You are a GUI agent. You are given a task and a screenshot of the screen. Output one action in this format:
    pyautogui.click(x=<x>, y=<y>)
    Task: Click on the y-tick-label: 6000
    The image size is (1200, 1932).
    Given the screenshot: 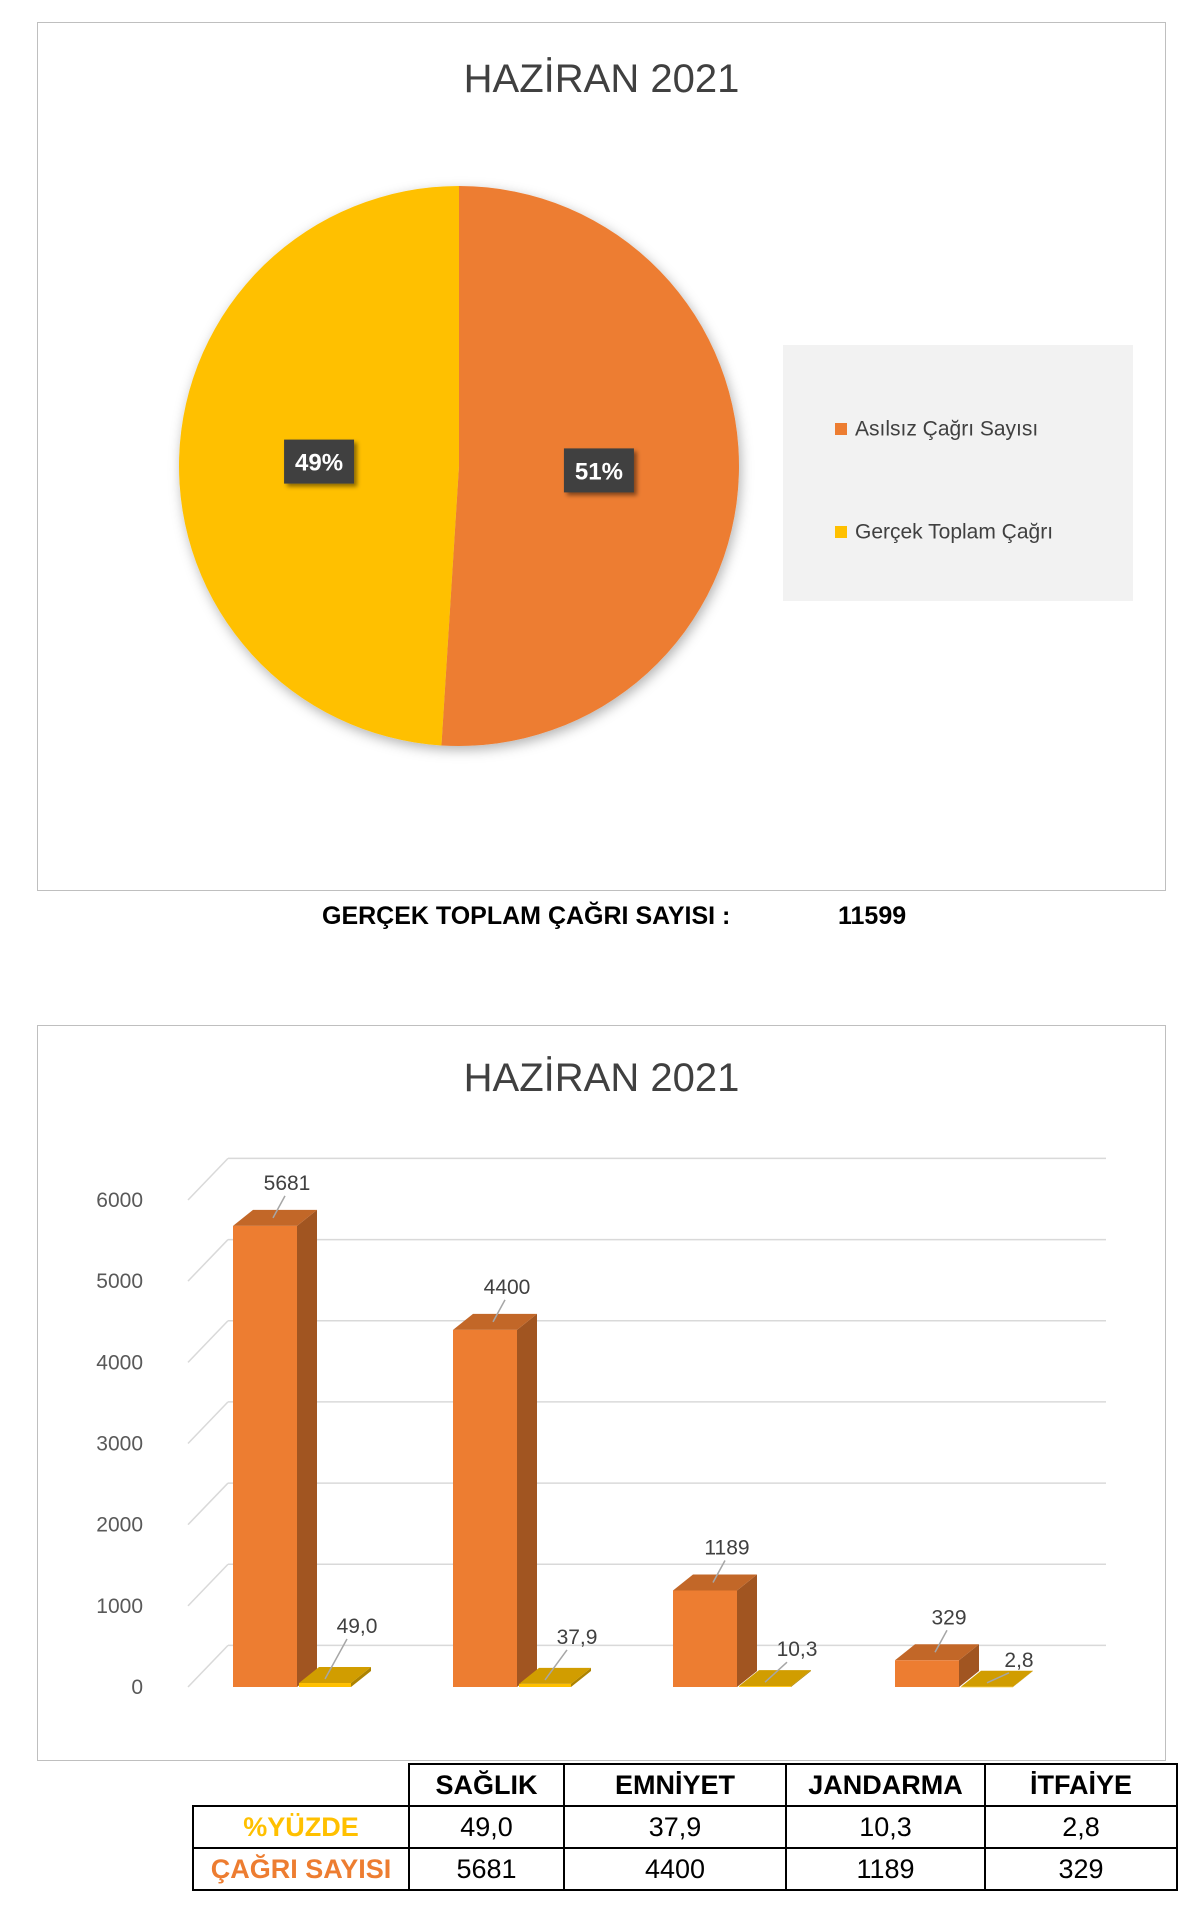 What is the action you would take?
    pyautogui.click(x=119, y=1200)
    